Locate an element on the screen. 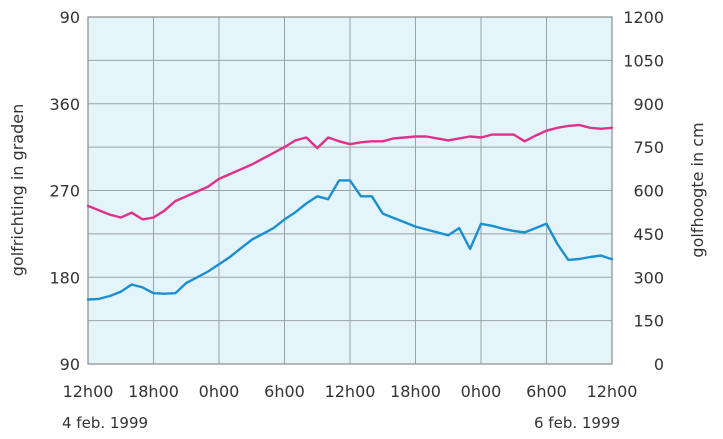 The image size is (723, 439). right-tick-label: 600 is located at coordinates (648, 191).